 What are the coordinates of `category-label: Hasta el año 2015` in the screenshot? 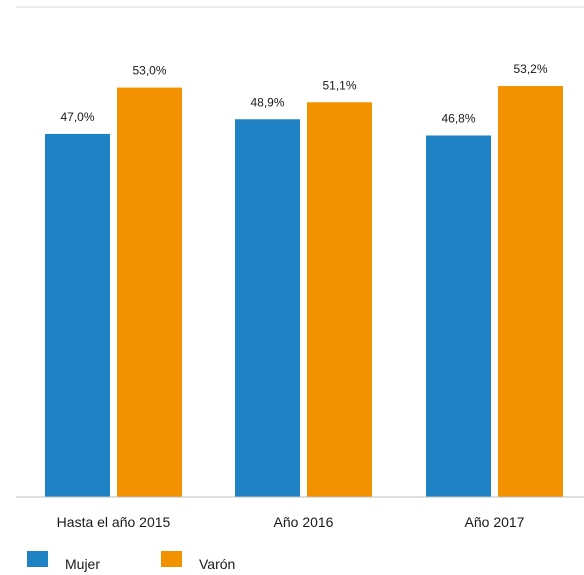 It's located at (114, 522).